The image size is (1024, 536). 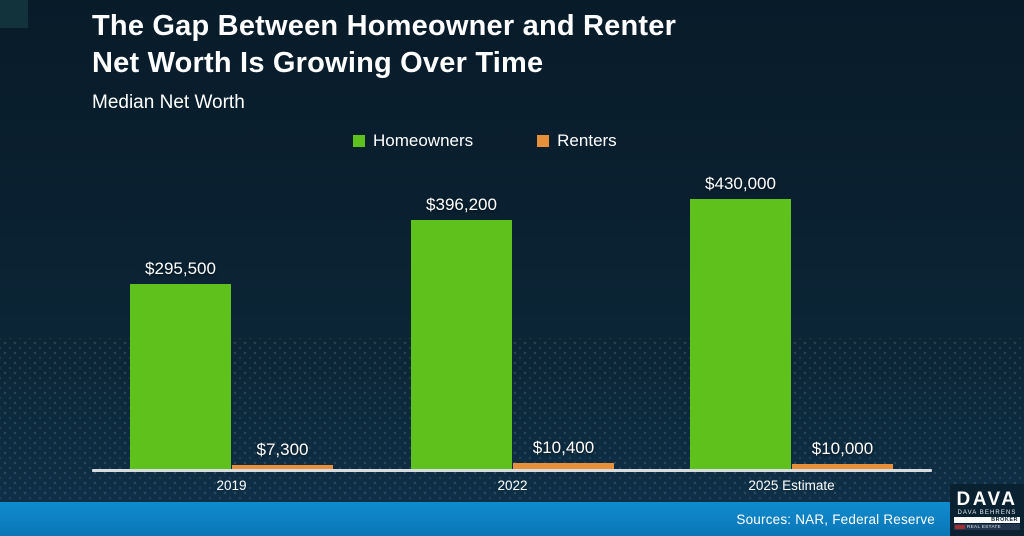 I want to click on value-label-renters-2019: $7,300, so click(x=282, y=449).